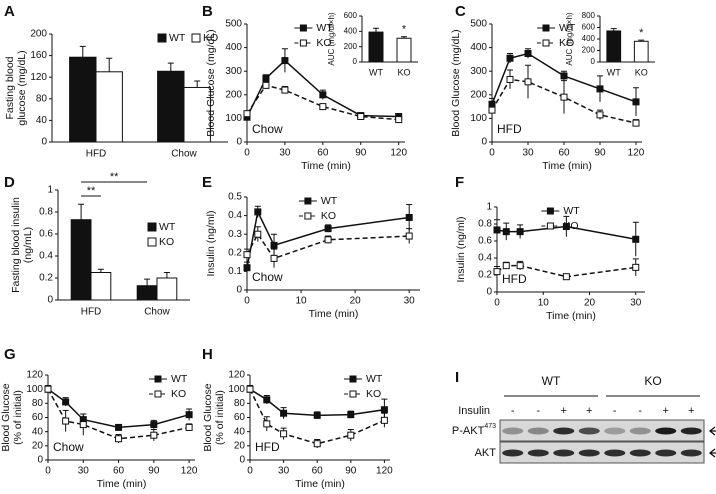 The image size is (716, 494). I want to click on group-label: WT, so click(551, 381).